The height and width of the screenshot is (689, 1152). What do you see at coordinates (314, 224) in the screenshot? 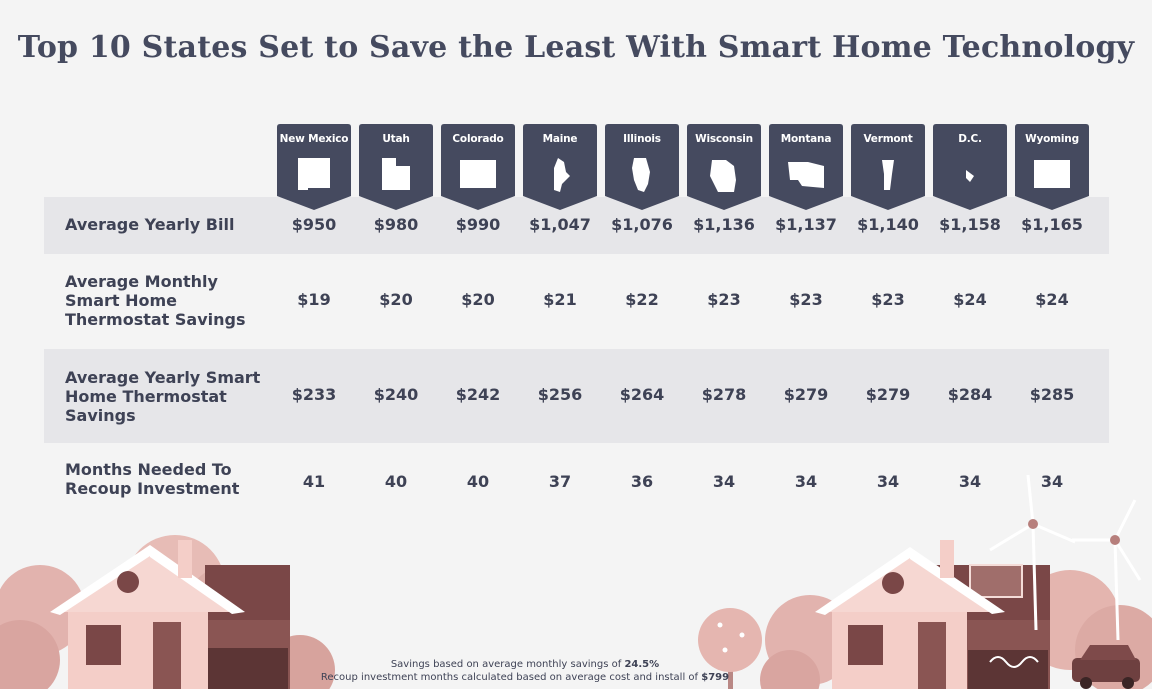
I see `table-cell: $950` at bounding box center [314, 224].